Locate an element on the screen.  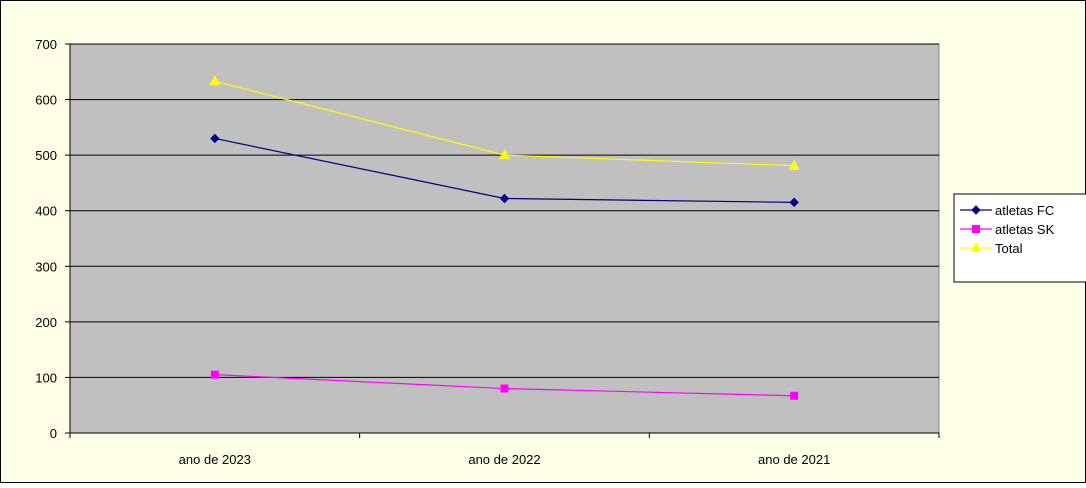
y-tick-label: 0 is located at coordinates (53, 433).